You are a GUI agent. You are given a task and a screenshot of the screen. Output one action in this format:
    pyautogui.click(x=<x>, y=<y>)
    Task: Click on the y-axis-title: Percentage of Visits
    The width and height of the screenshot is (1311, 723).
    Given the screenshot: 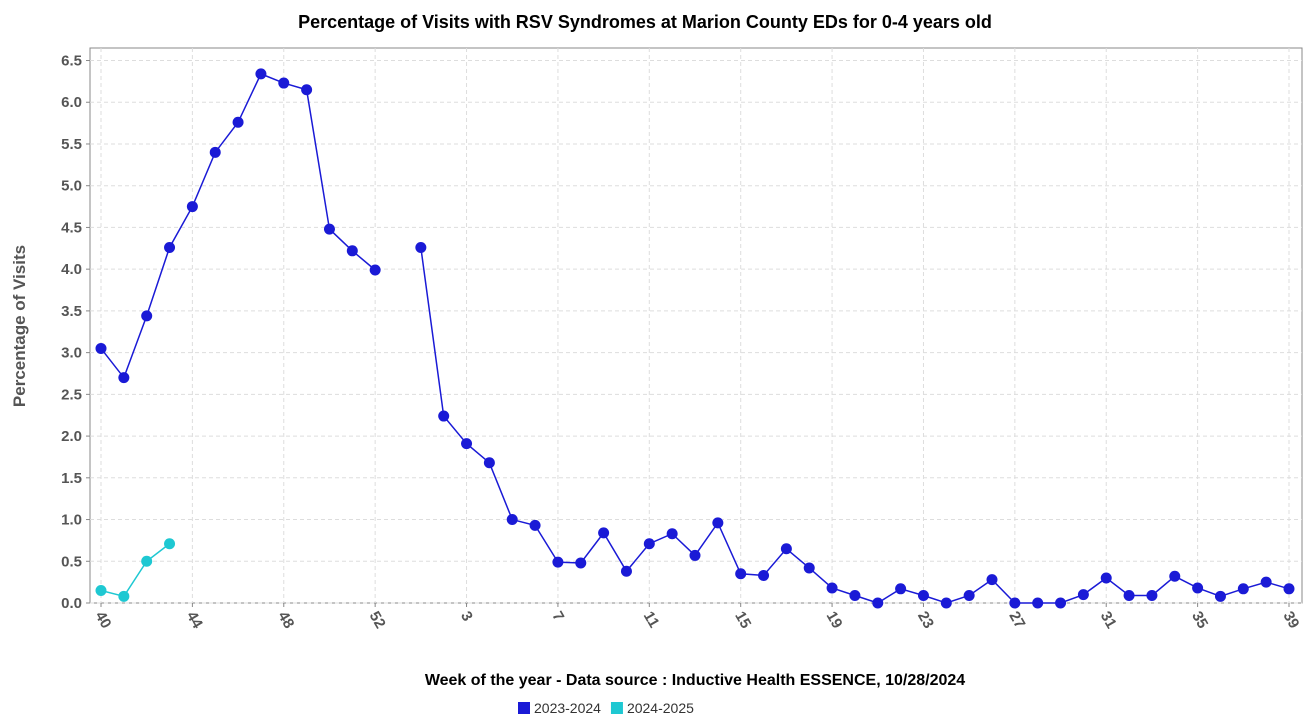 What is the action you would take?
    pyautogui.click(x=19, y=326)
    